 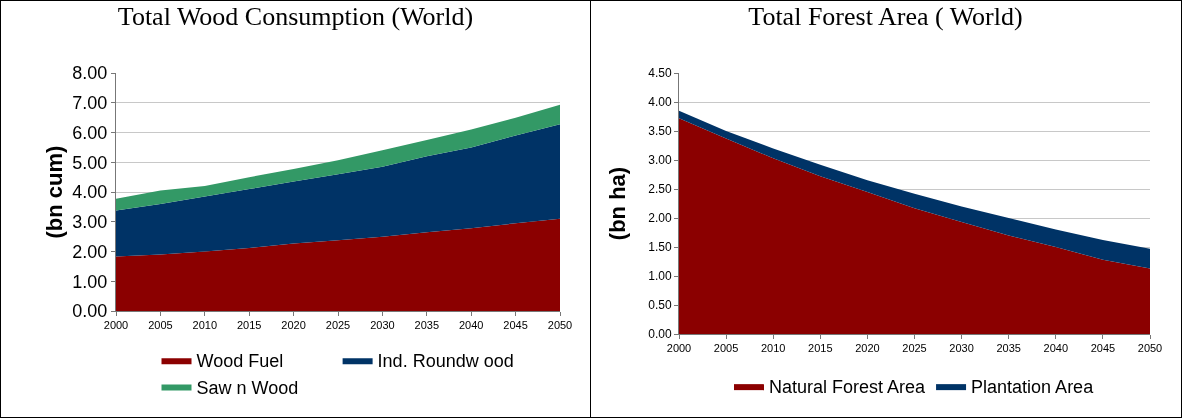 What do you see at coordinates (90, 162) in the screenshot?
I see `y-tick-label: 5.00` at bounding box center [90, 162].